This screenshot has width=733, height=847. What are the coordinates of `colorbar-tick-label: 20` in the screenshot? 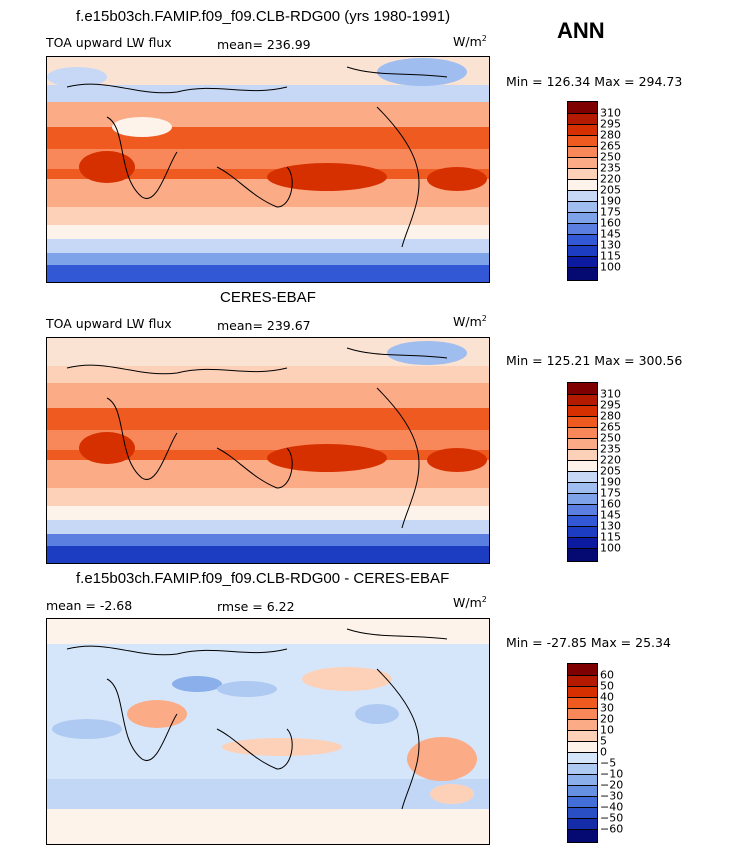 It's located at (607, 719).